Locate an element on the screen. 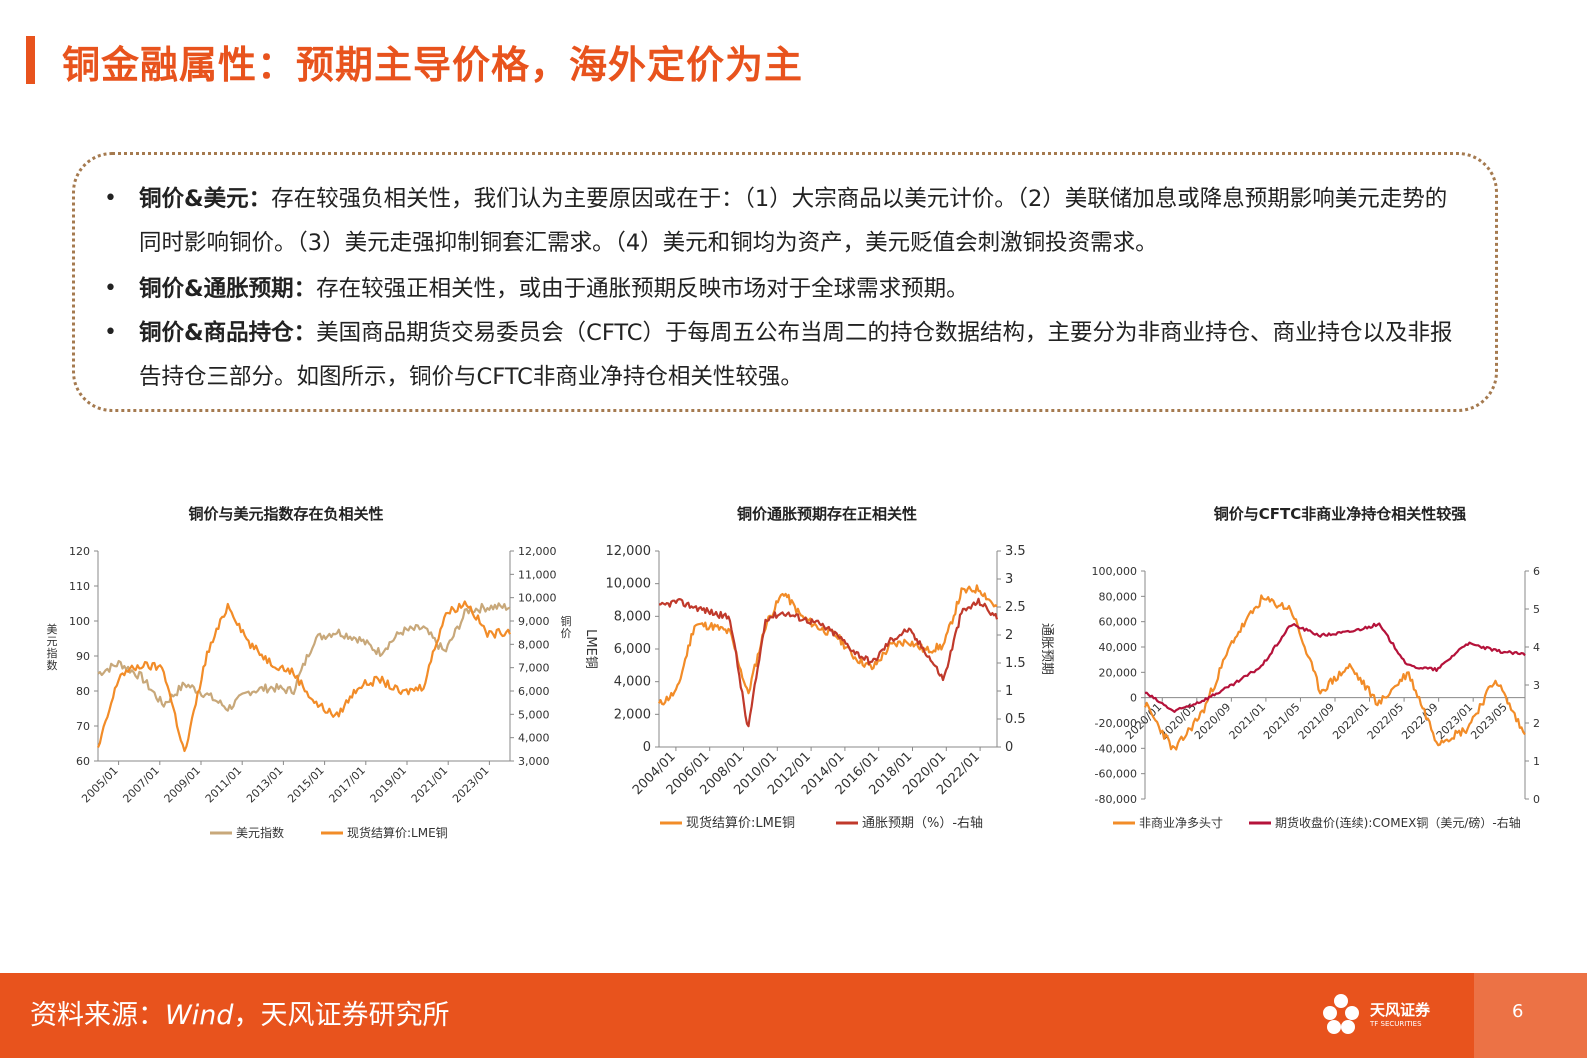 This screenshot has width=1587, height=1058. y-tick-label: 8,000 is located at coordinates (632, 616).